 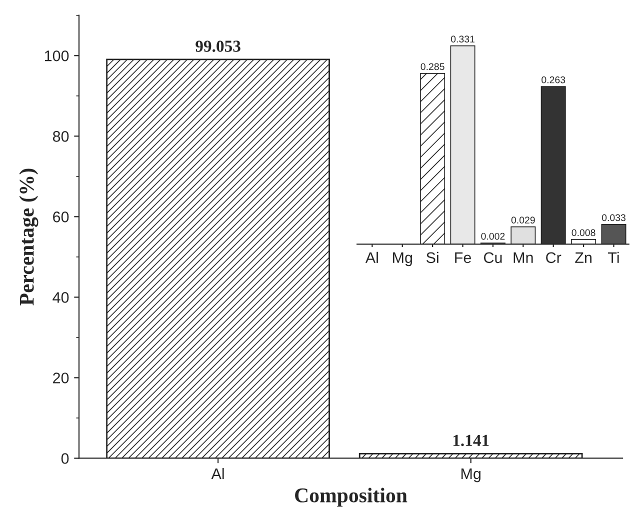 I want to click on y-tick-label: 80, so click(x=60, y=136).